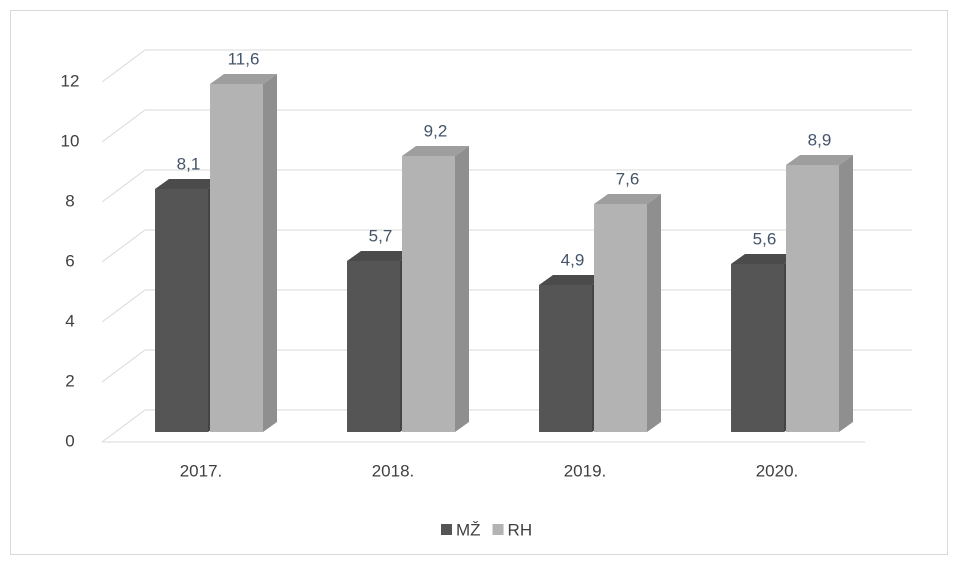 This screenshot has width=958, height=565. I want to click on y-tick-label: 4, so click(69, 320).